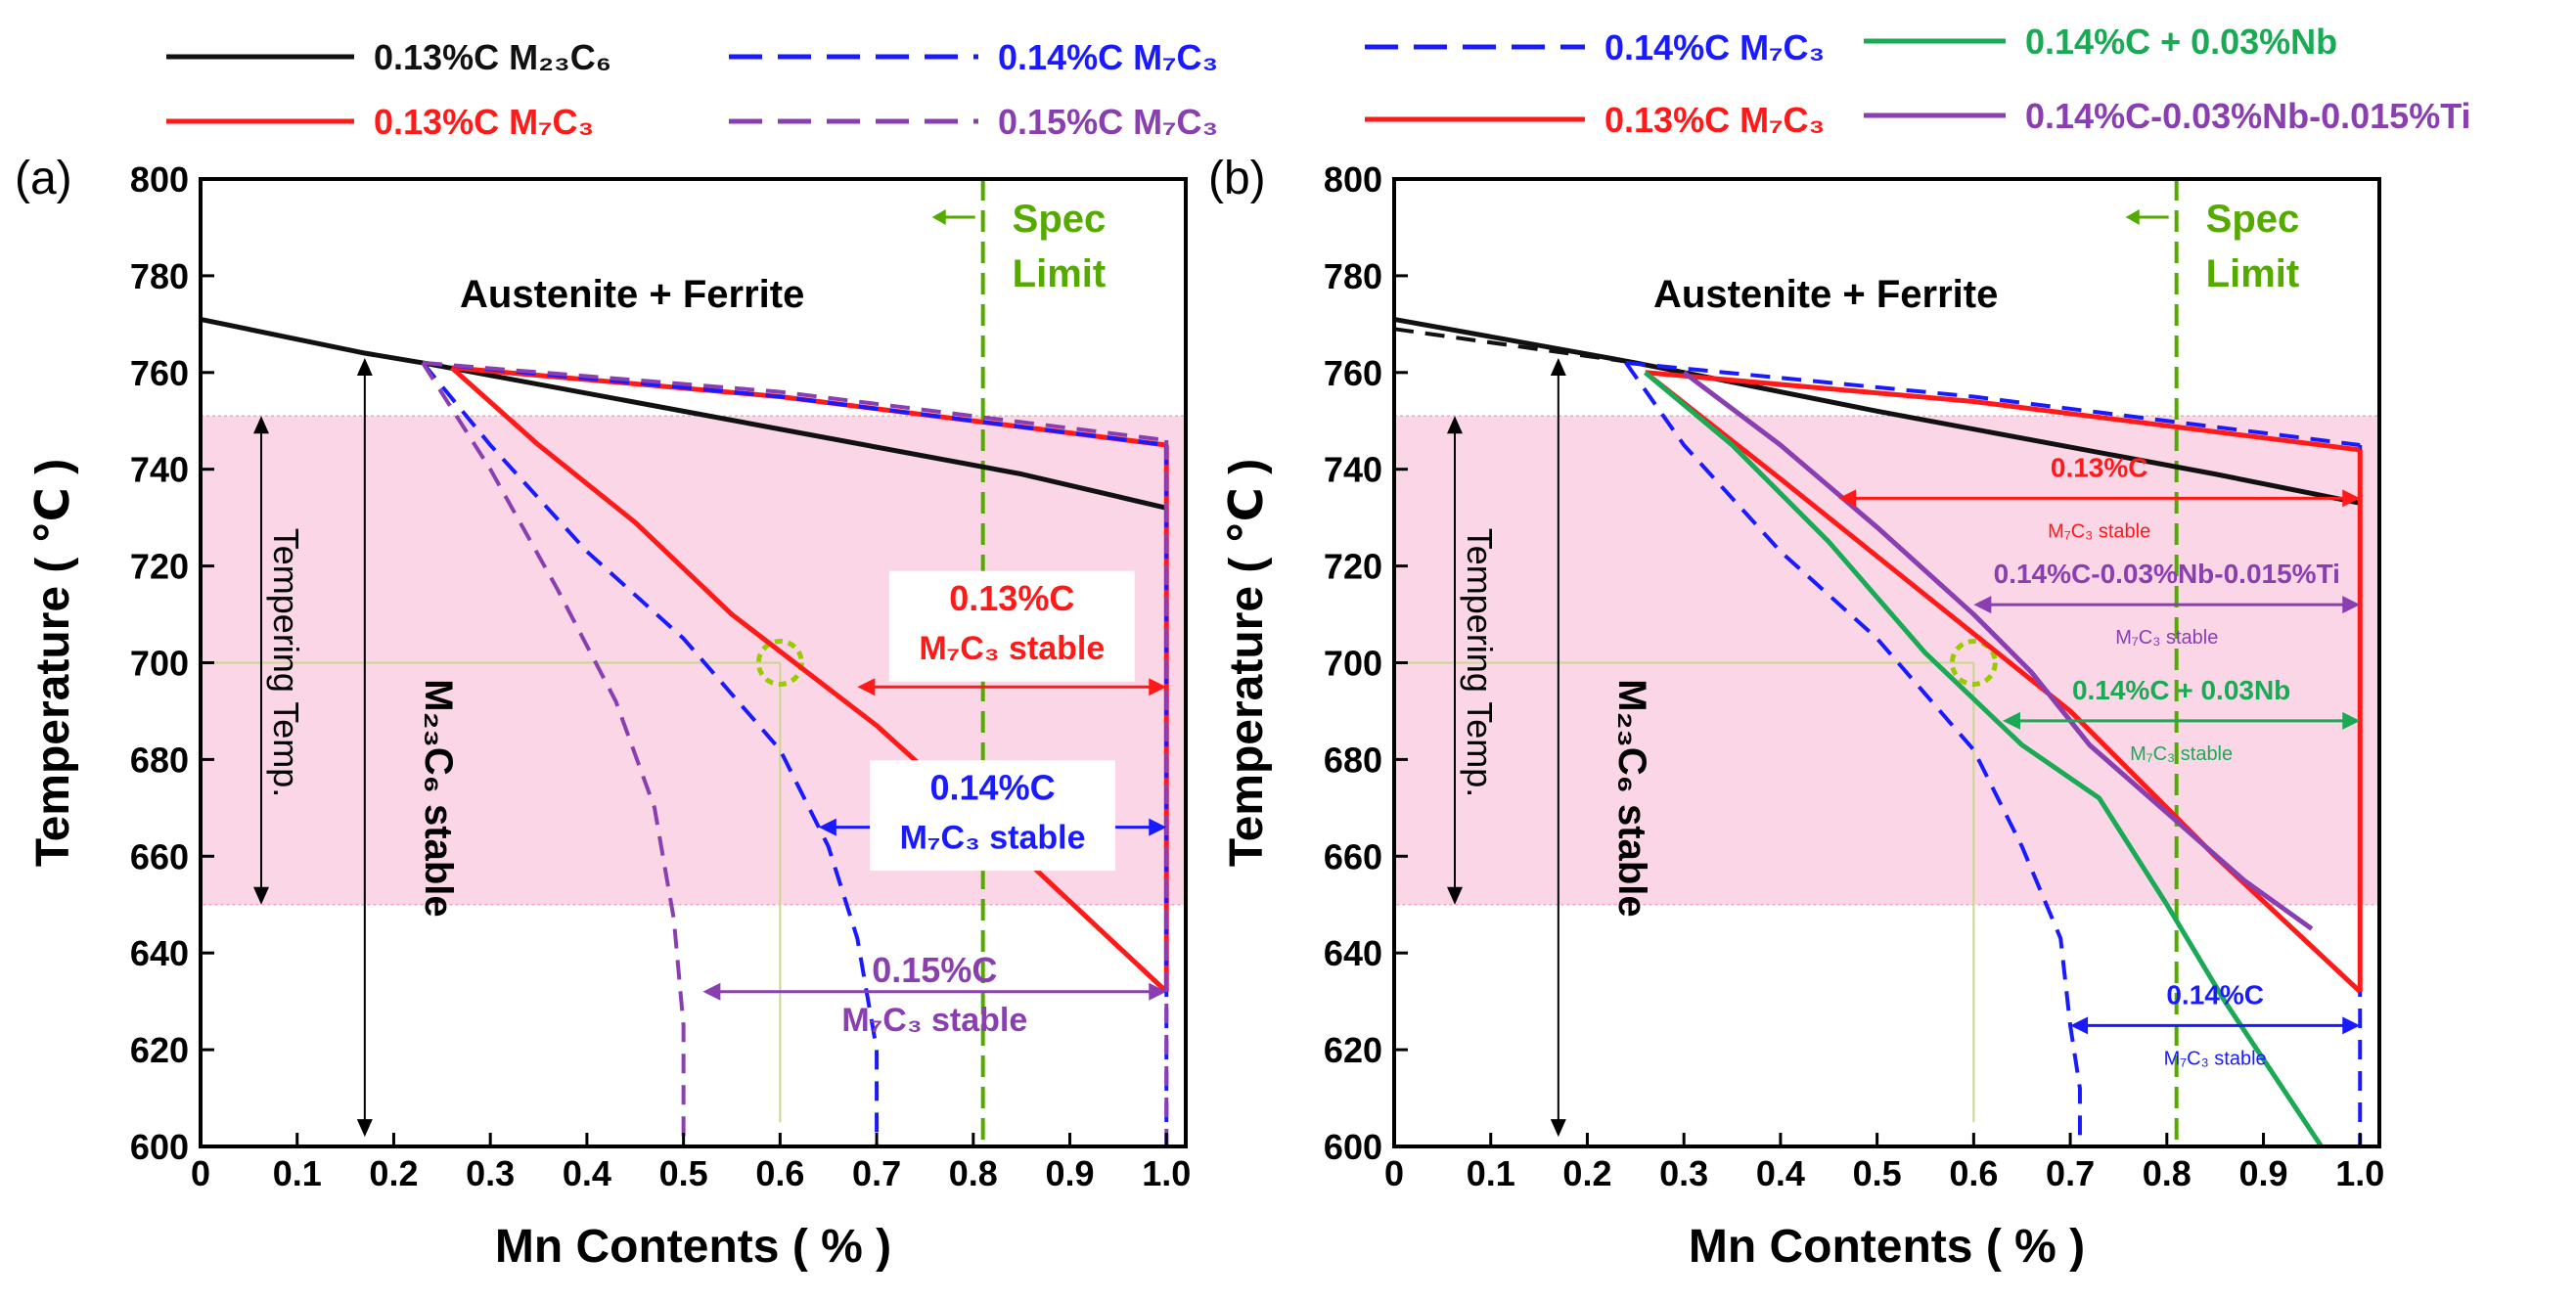 This screenshot has height=1302, width=2576. What do you see at coordinates (1973, 663) in the screenshot?
I see `guide-point-marker` at bounding box center [1973, 663].